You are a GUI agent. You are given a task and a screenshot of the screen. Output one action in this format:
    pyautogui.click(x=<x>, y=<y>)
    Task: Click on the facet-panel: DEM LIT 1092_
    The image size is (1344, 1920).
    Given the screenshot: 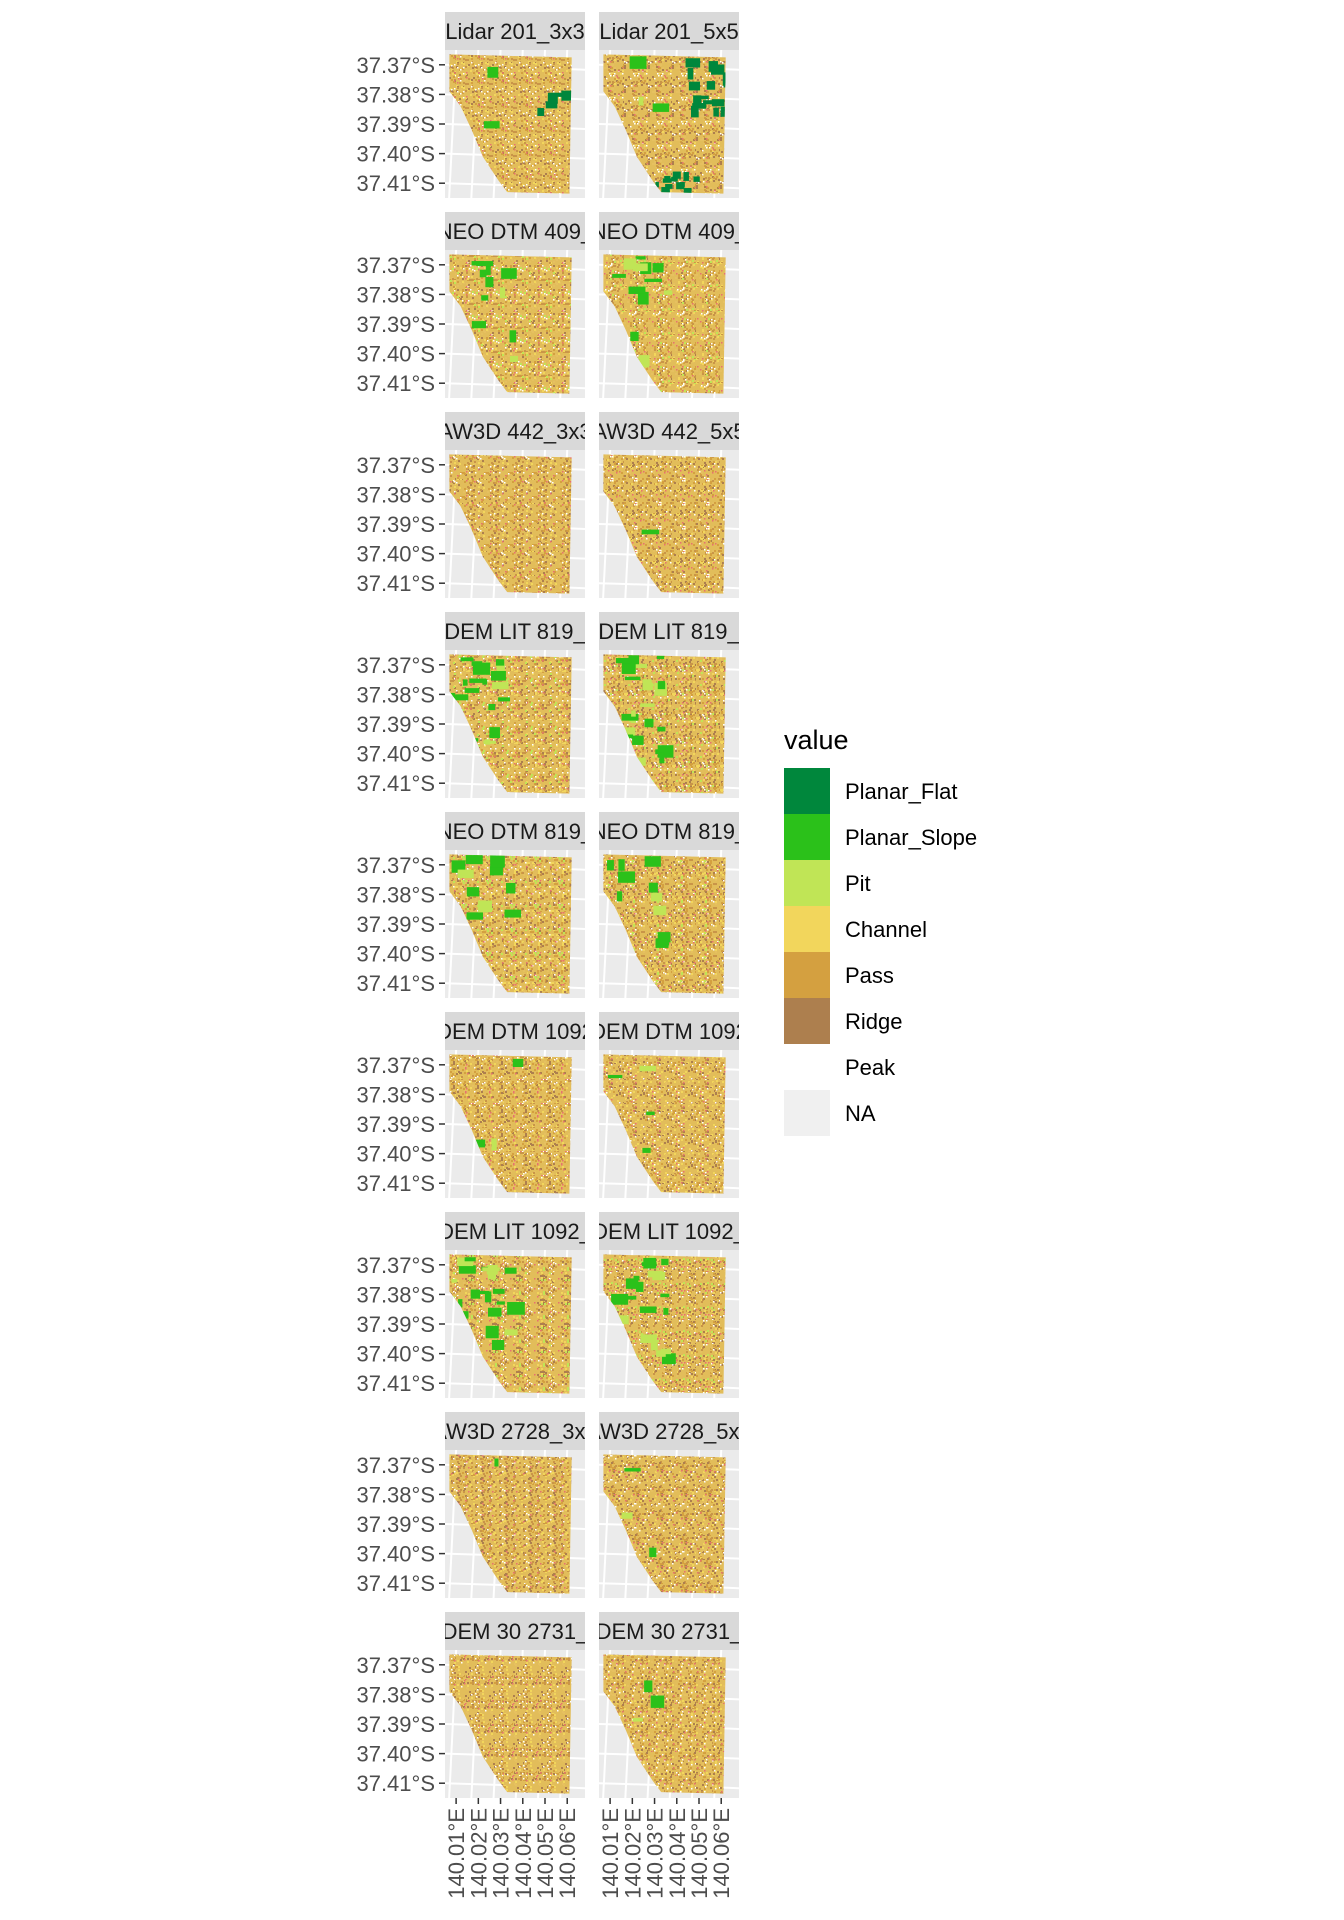 What is the action you would take?
    pyautogui.click(x=669, y=1305)
    